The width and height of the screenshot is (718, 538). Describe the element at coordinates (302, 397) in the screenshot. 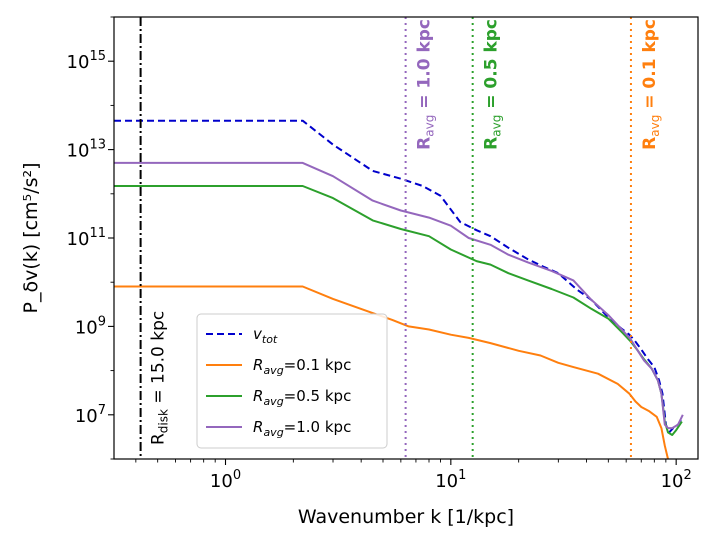

I see `legend-entry-2: Ravg=0.5 kpc` at that location.